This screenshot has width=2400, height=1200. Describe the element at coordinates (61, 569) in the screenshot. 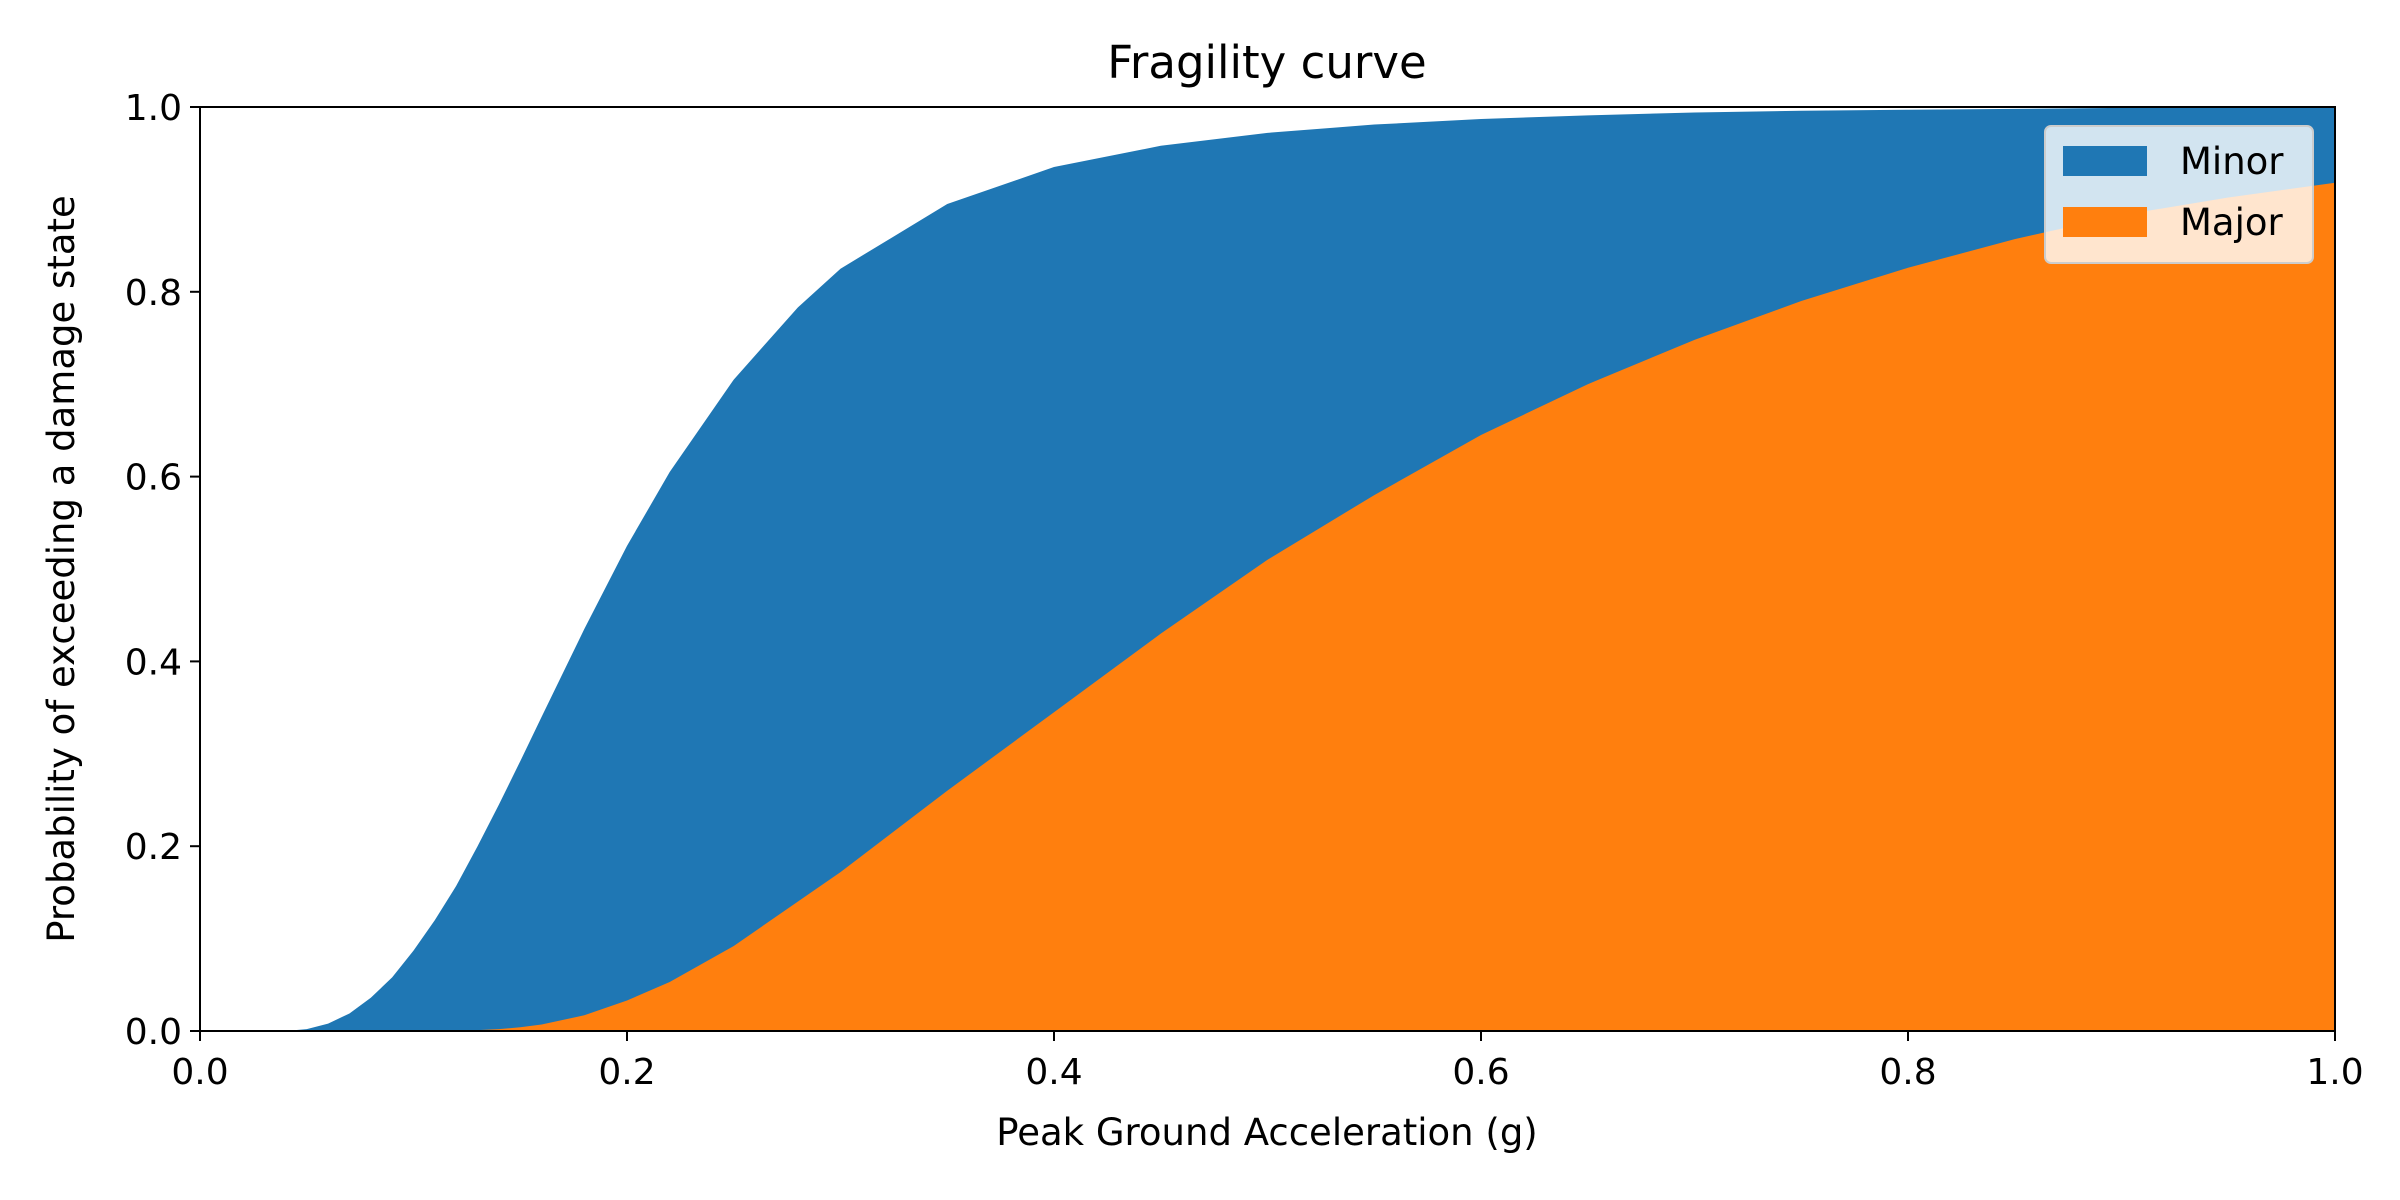

I see `y-axis-label: Probability of exceeding a damage state` at that location.